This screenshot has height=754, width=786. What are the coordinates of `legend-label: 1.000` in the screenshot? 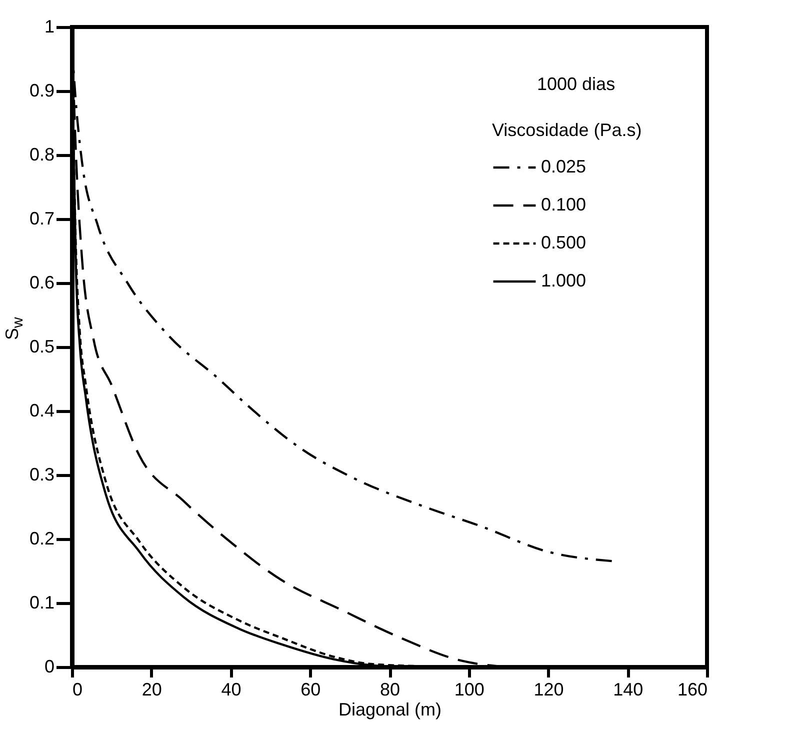 It's located at (563, 280).